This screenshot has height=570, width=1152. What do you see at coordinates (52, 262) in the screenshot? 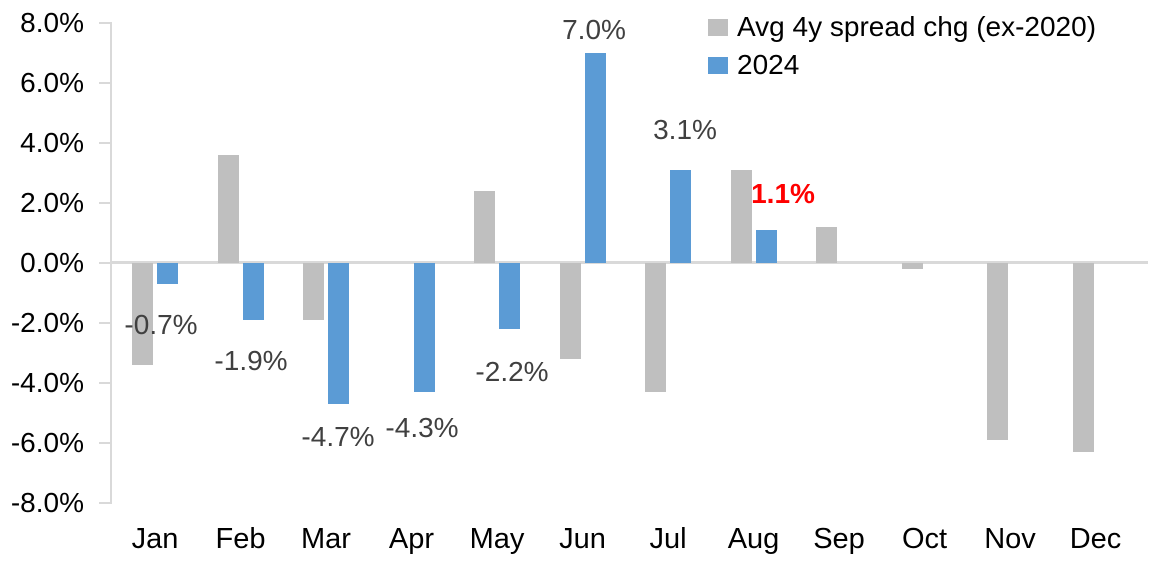
I see `y-axis-label: 0.0%` at bounding box center [52, 262].